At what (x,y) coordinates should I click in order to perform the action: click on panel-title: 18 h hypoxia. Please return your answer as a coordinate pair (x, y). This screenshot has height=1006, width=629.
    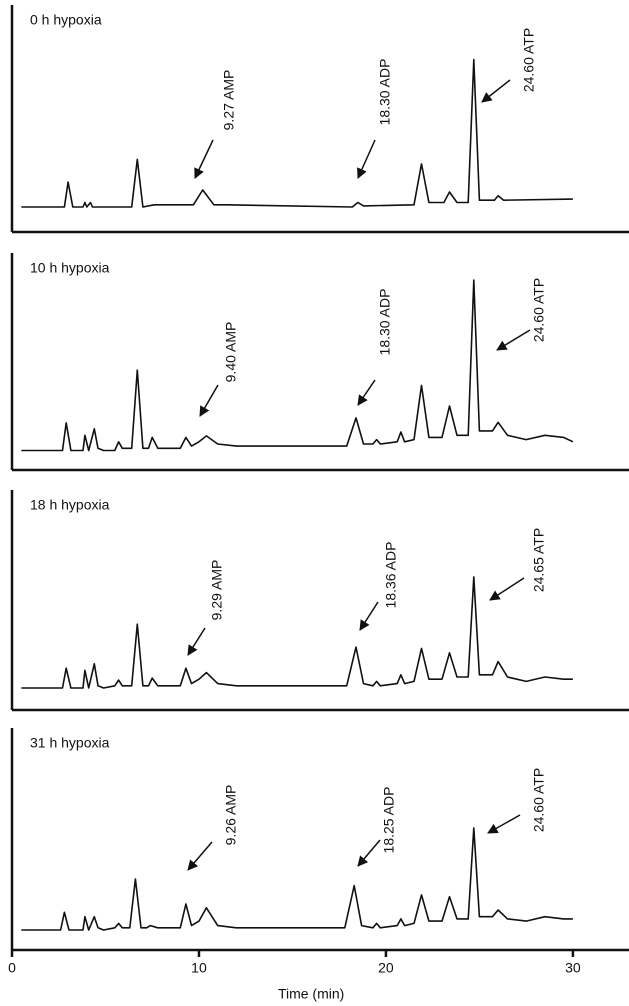
    Looking at the image, I should click on (70, 505).